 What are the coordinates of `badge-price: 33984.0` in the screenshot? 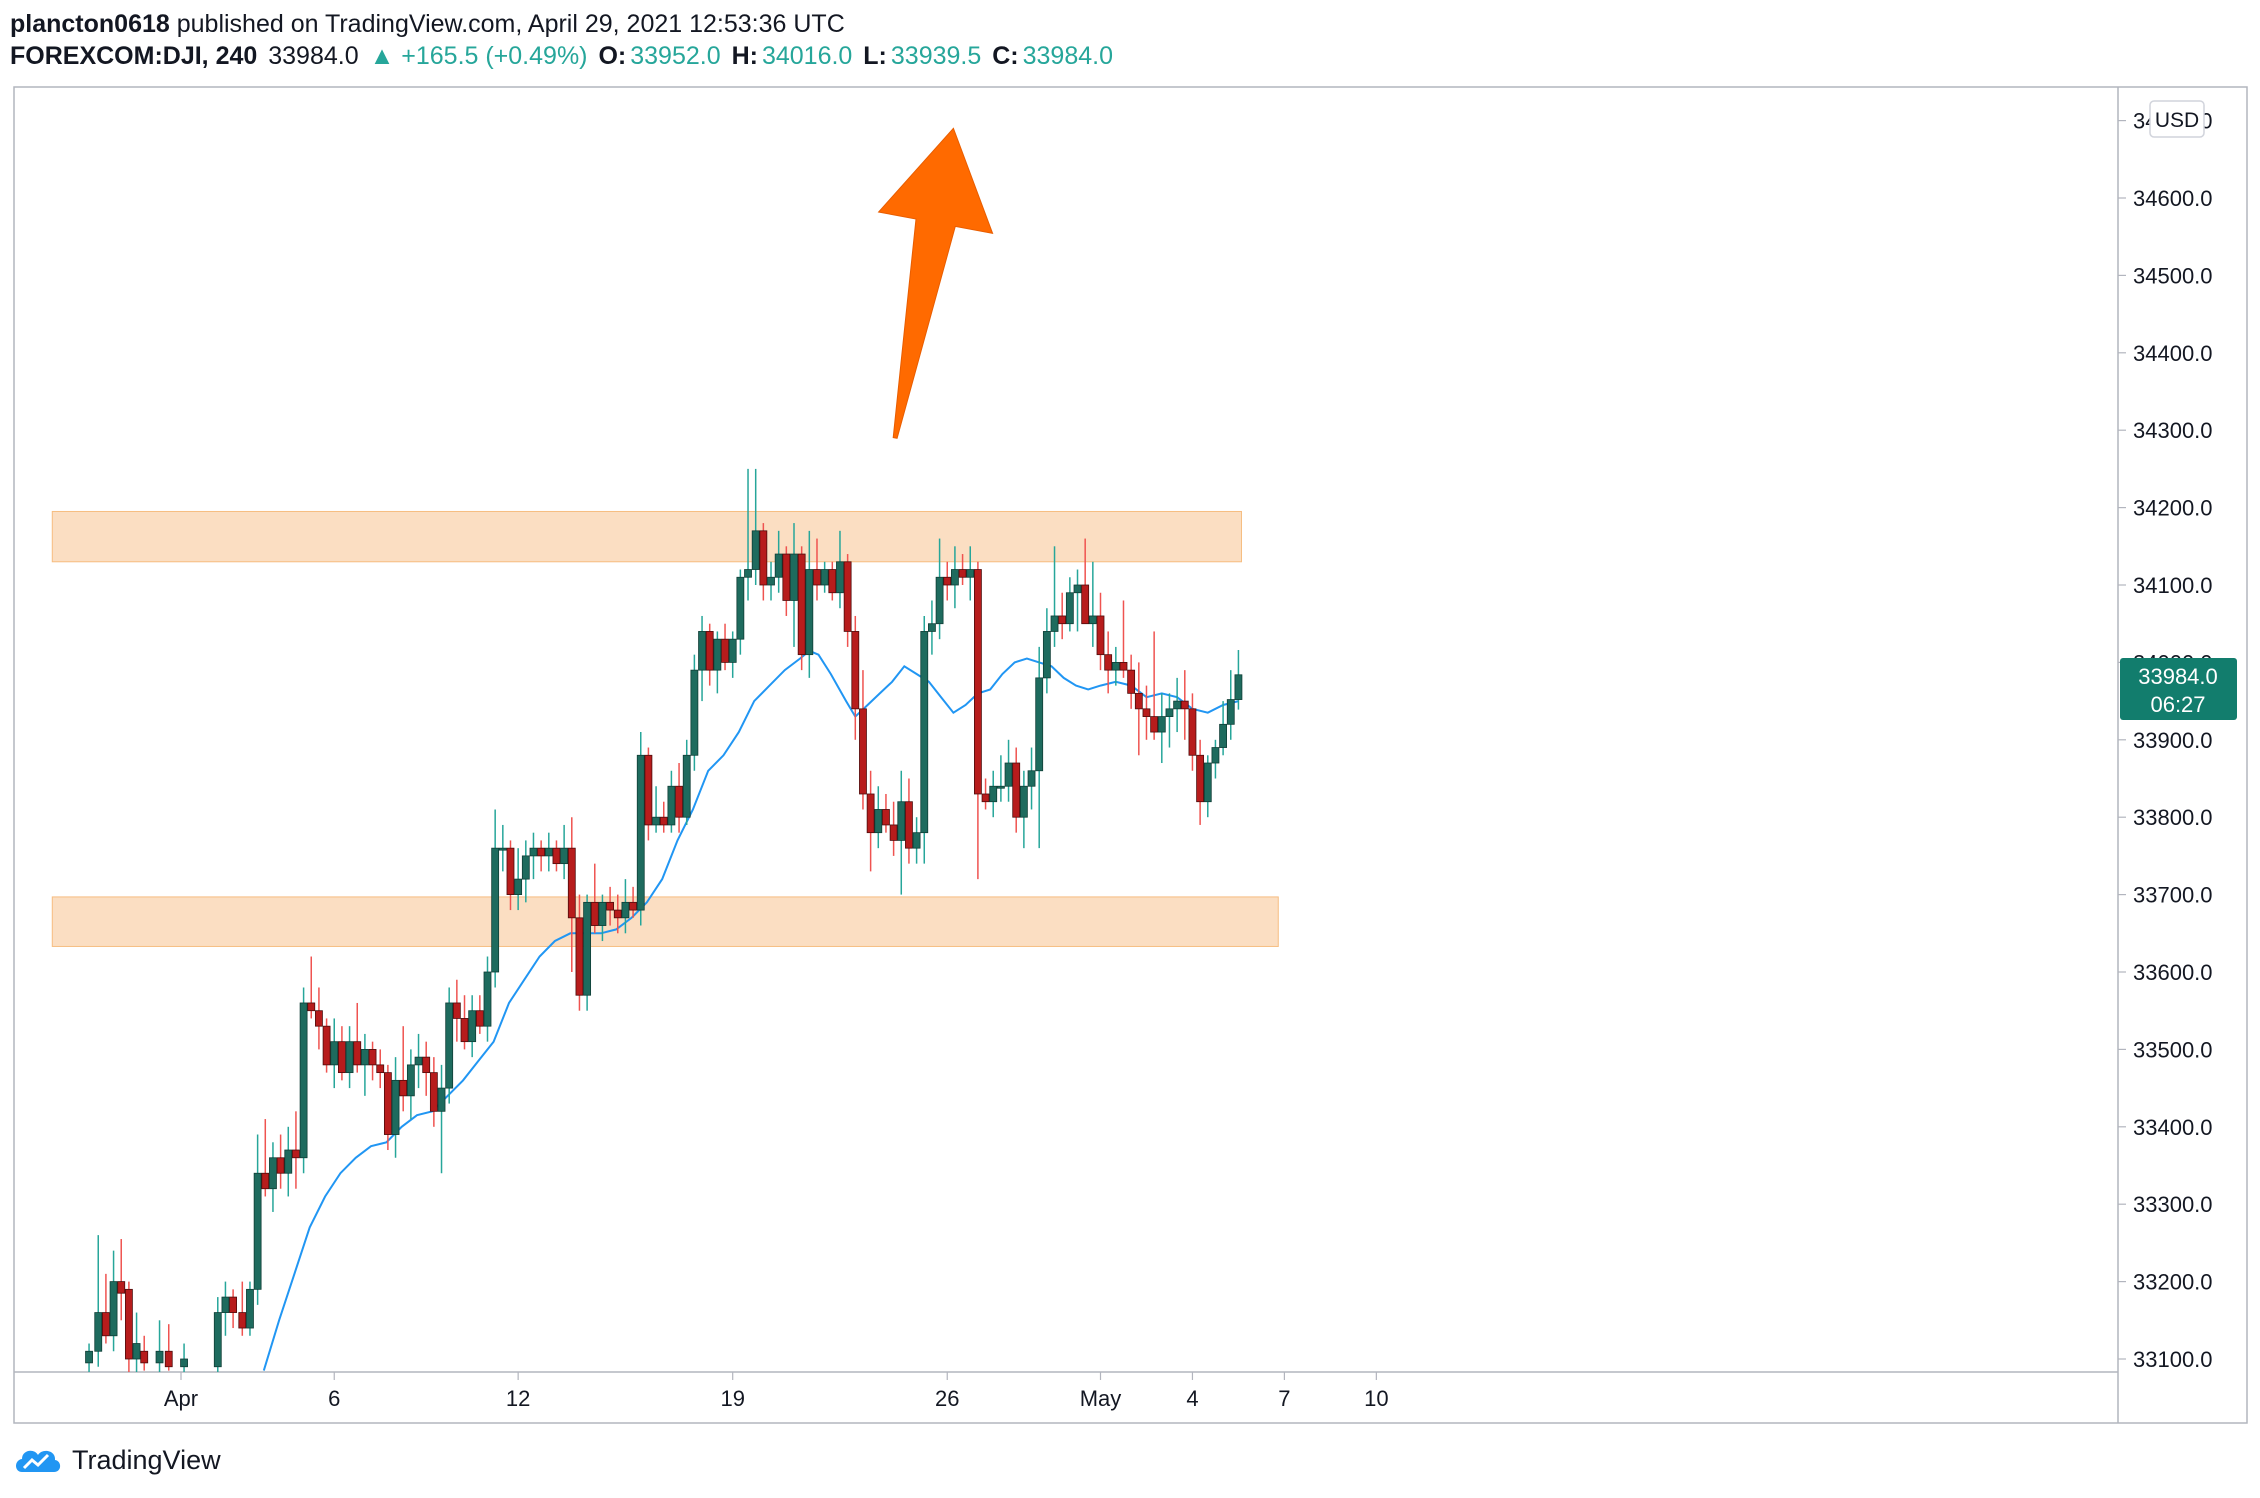 It's located at (2178, 676).